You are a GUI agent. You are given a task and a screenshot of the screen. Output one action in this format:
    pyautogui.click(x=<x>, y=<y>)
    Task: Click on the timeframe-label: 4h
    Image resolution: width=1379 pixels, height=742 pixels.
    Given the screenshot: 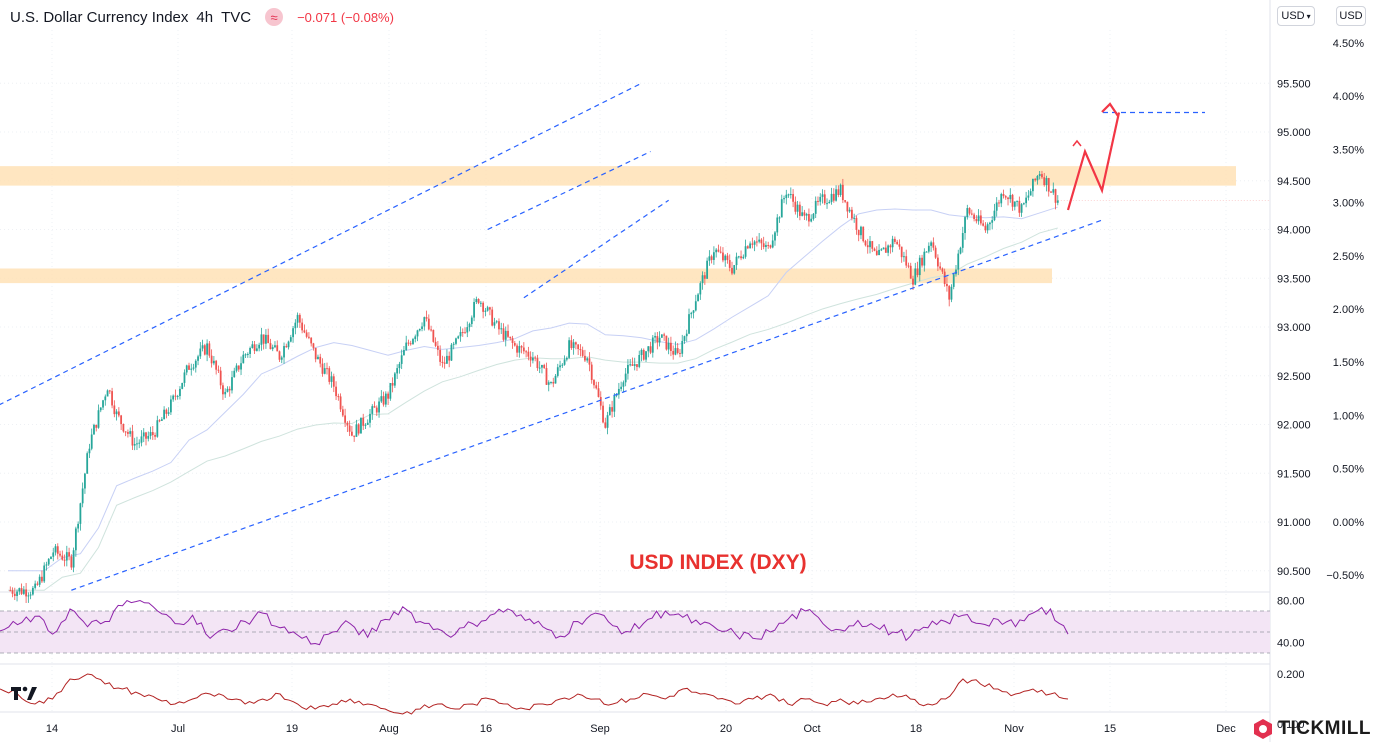 What is the action you would take?
    pyautogui.click(x=205, y=17)
    